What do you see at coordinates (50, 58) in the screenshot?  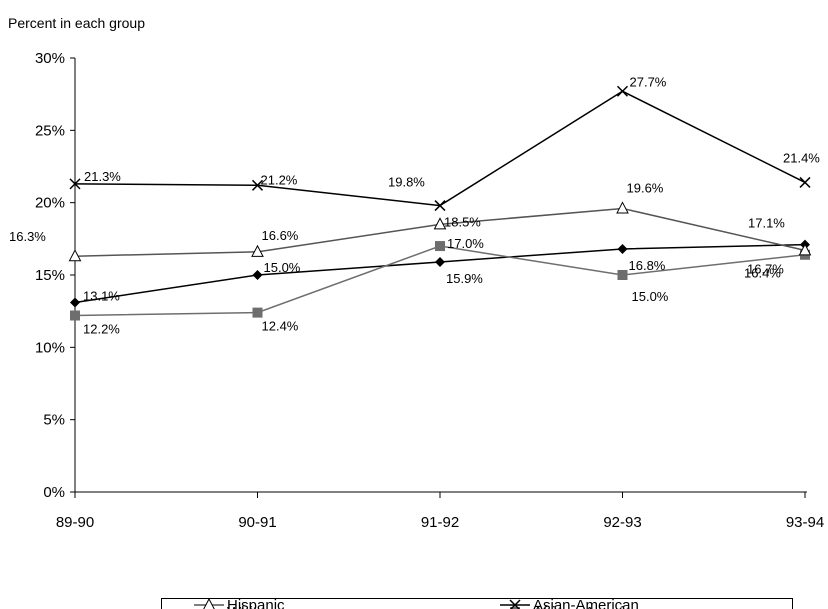 I see `y-tick-label: 30%` at bounding box center [50, 58].